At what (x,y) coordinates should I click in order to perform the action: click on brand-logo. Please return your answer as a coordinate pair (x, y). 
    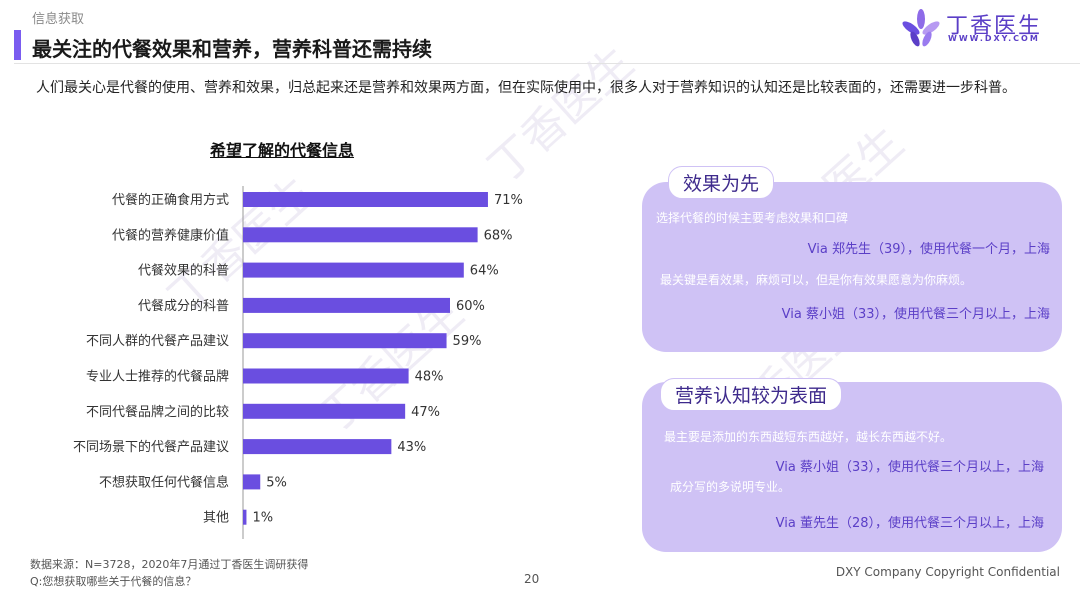
    Looking at the image, I should click on (980, 28).